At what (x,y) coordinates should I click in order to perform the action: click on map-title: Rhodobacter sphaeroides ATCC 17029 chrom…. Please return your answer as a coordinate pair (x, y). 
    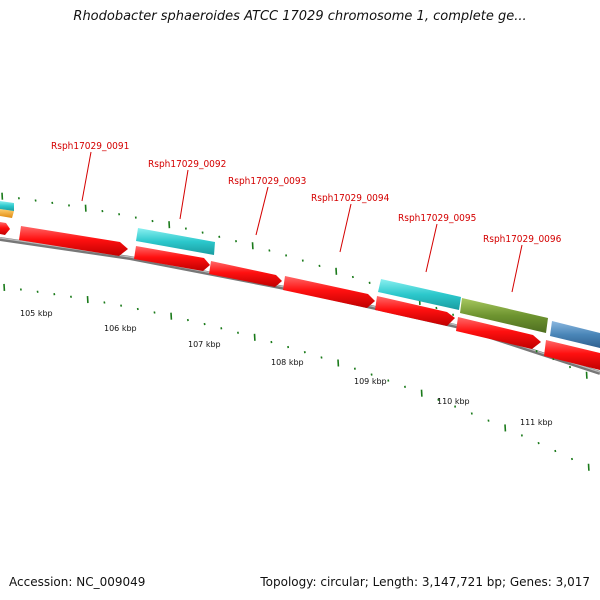
    Looking at the image, I should click on (300, 16).